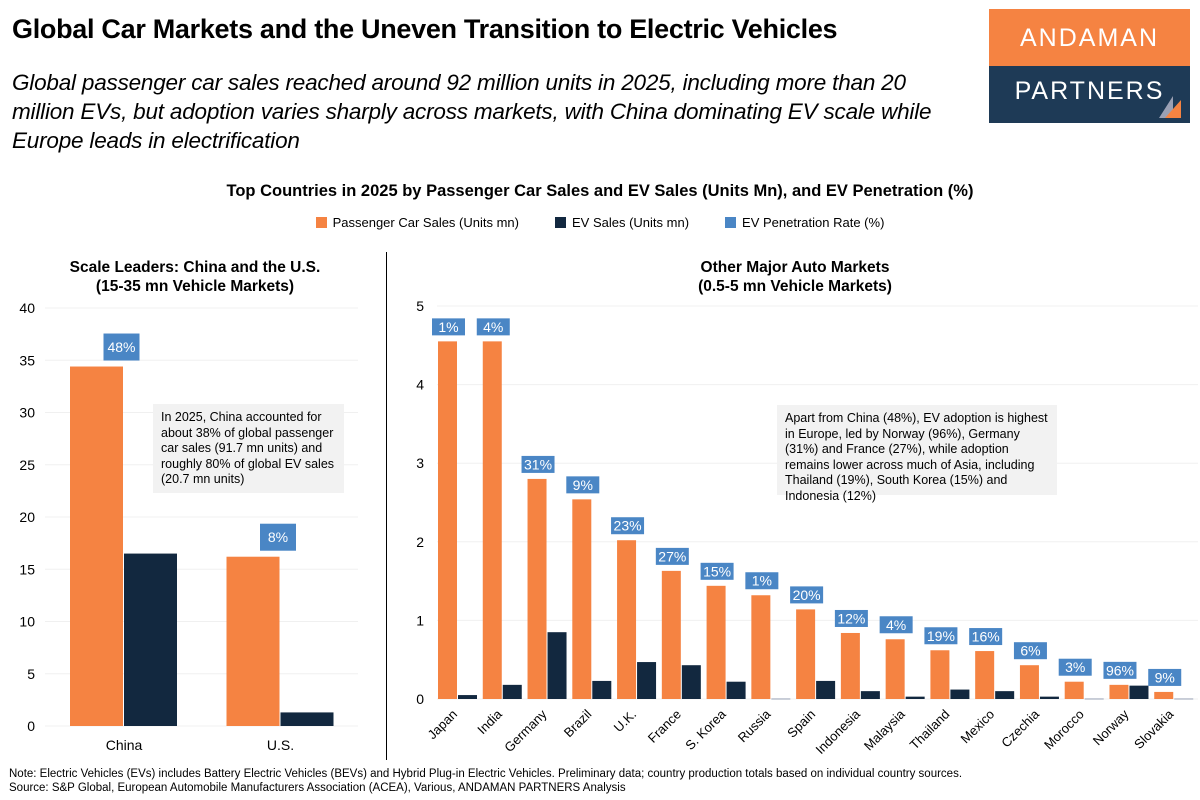 The height and width of the screenshot is (800, 1200). I want to click on penetration-label: 31%, so click(538, 464).